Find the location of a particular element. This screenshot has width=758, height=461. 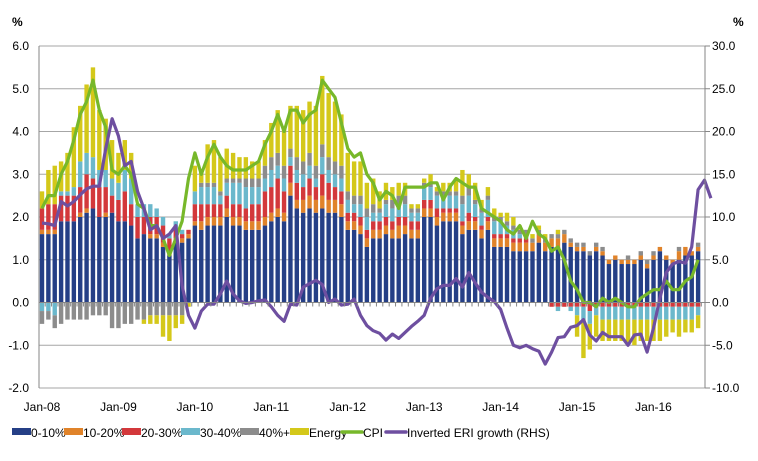

legend-item: 30-40% is located at coordinates (211, 433).